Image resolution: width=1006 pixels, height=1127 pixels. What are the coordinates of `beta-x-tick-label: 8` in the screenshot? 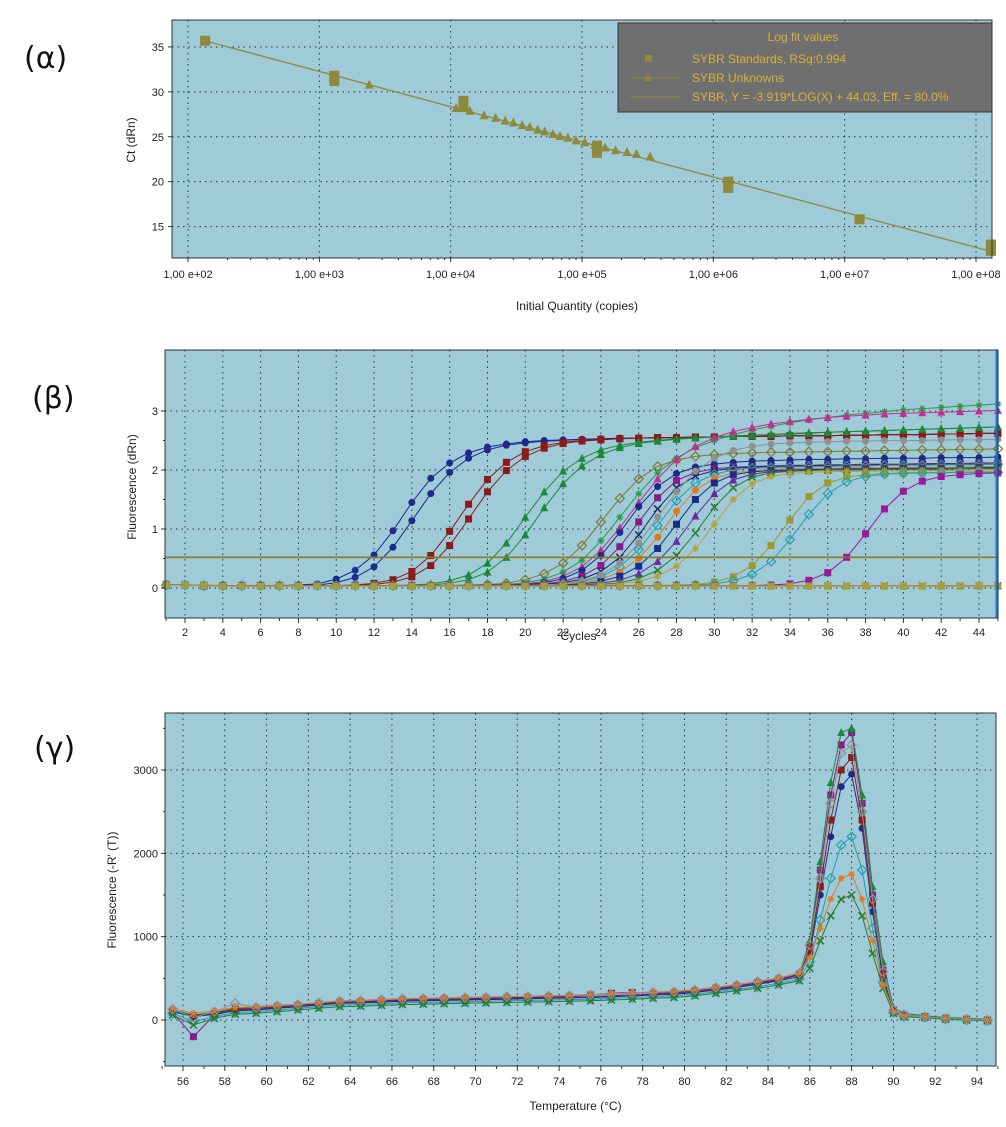 It's located at (298, 633).